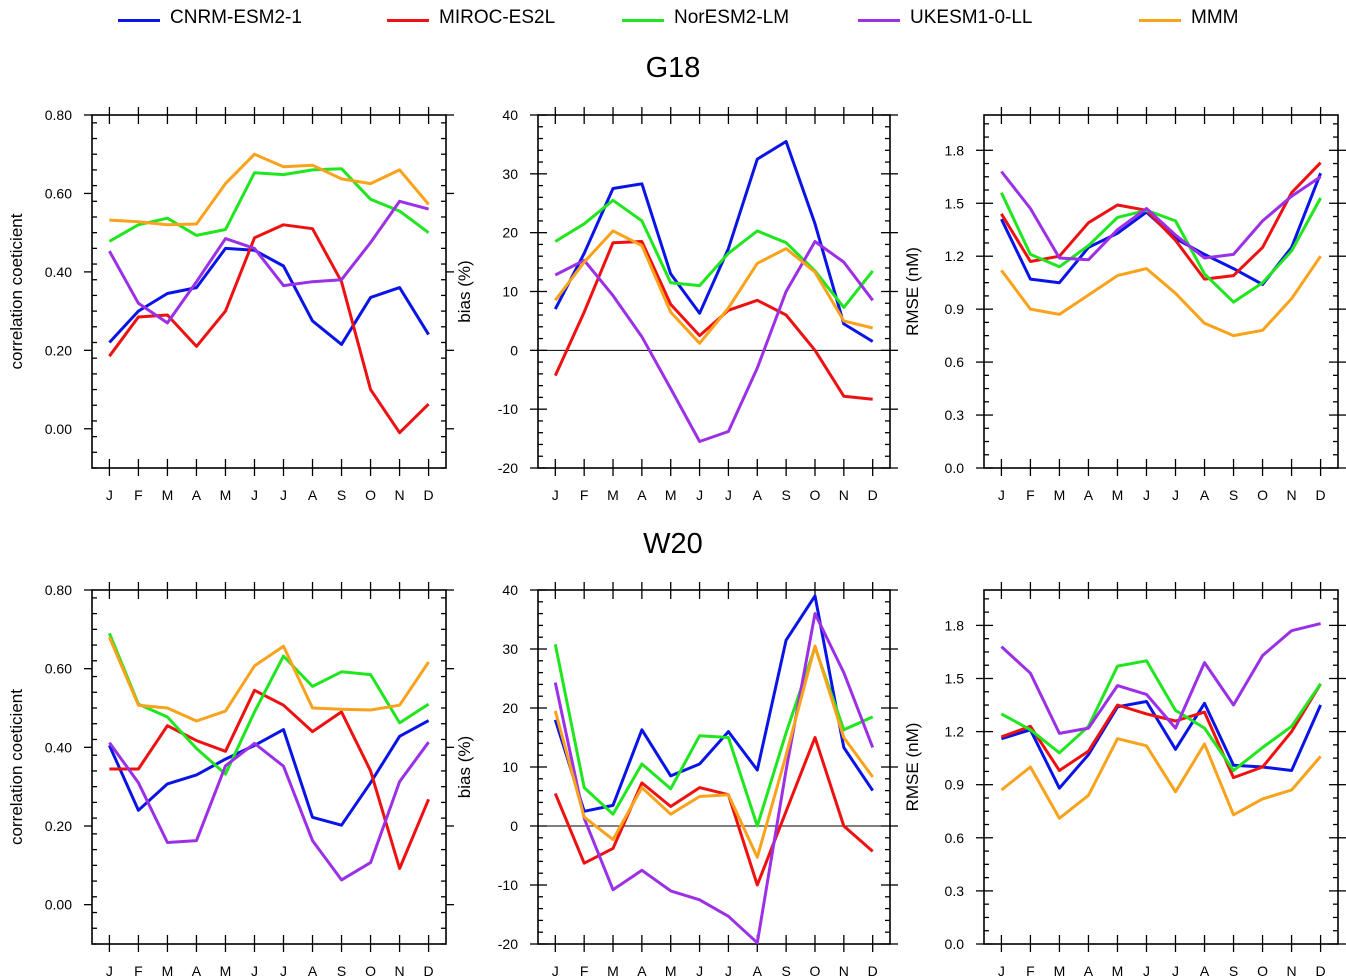 This screenshot has height=980, width=1346. What do you see at coordinates (955, 362) in the screenshot?
I see `y-tick-label: 0.6` at bounding box center [955, 362].